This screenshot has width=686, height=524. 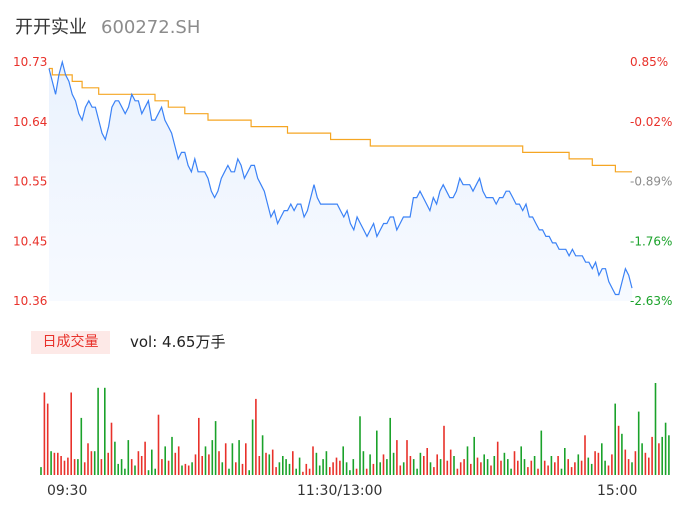 What do you see at coordinates (178, 342) in the screenshot?
I see `volume-readout: vol: 4.65万手` at bounding box center [178, 342].